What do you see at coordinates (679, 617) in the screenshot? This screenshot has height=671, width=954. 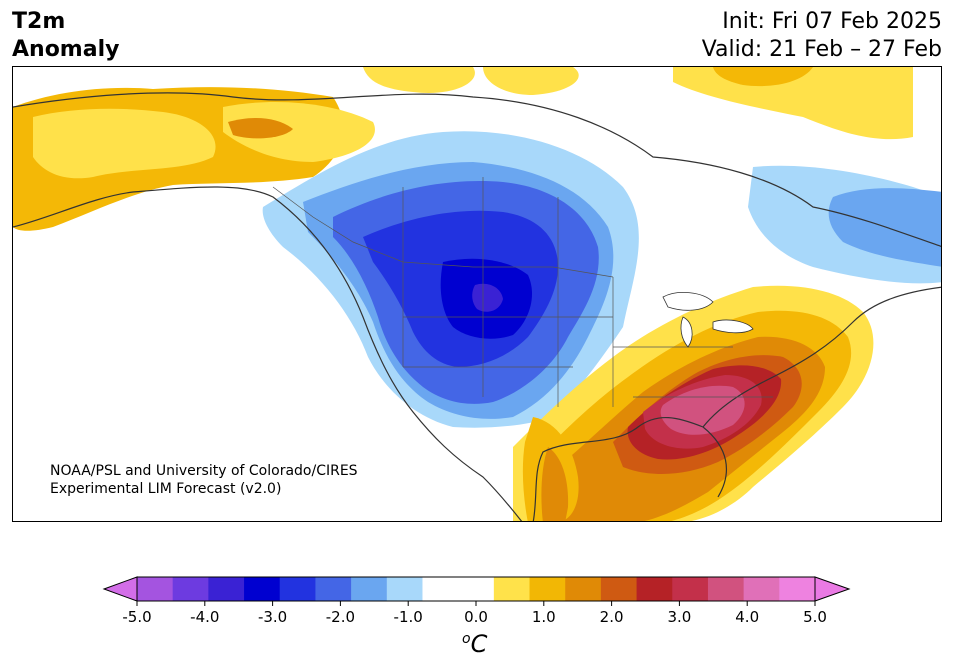 I see `colorbar-tick-label: 3.0` at bounding box center [679, 617].